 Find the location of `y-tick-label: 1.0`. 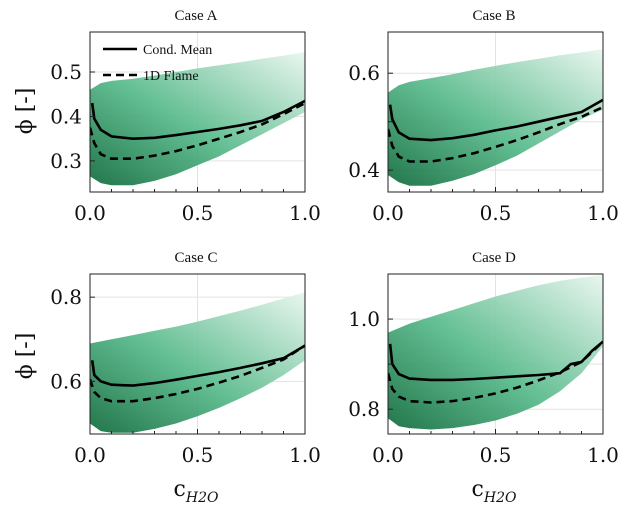

y-tick-label: 1.0 is located at coordinates (364, 319).